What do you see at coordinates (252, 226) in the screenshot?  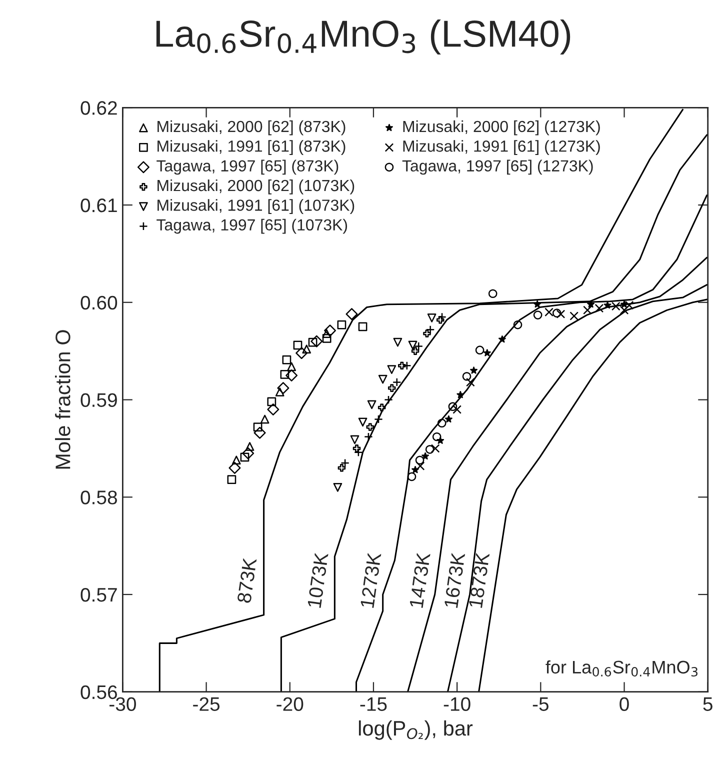 I see `legend-label: Tagawa, 1997 [65] (1073K)` at bounding box center [252, 226].